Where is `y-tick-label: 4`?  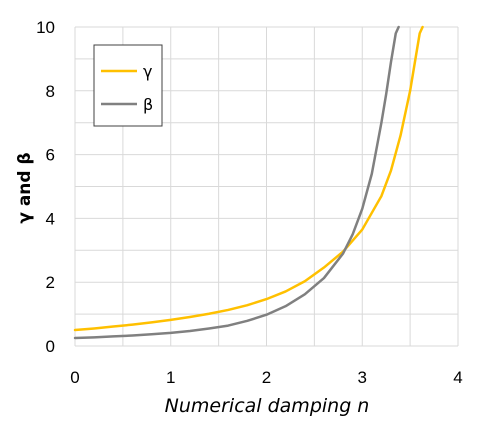 y-tick-label: 4 is located at coordinates (50, 218).